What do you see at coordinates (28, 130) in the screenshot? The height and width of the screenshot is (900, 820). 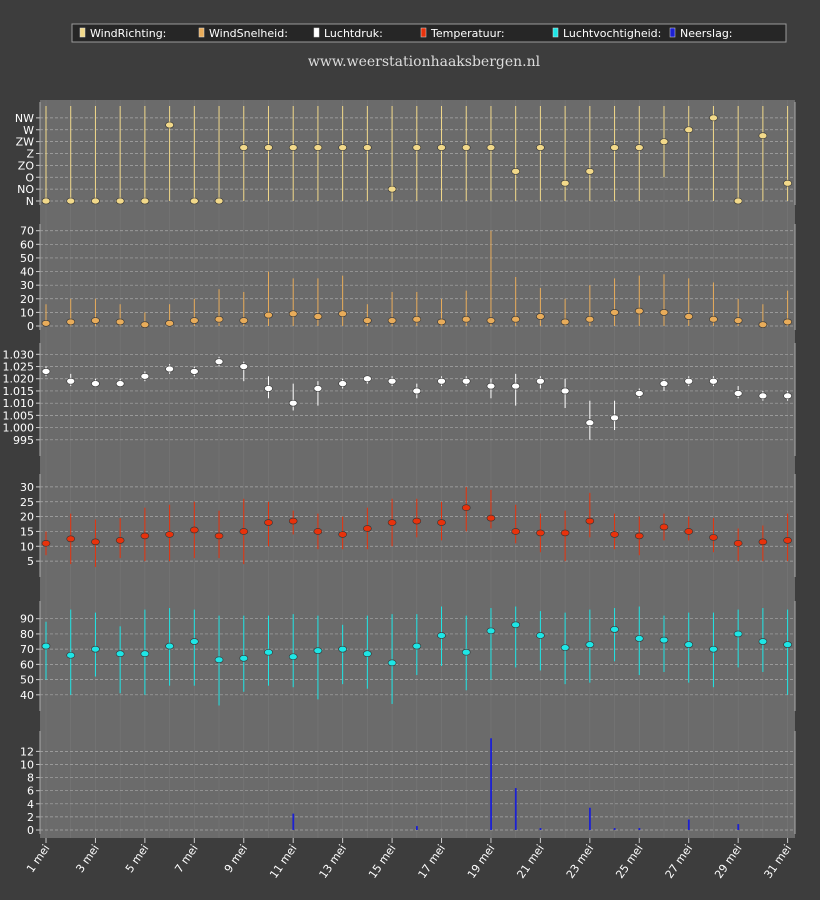 I see `y-tick-label: W` at bounding box center [28, 130].